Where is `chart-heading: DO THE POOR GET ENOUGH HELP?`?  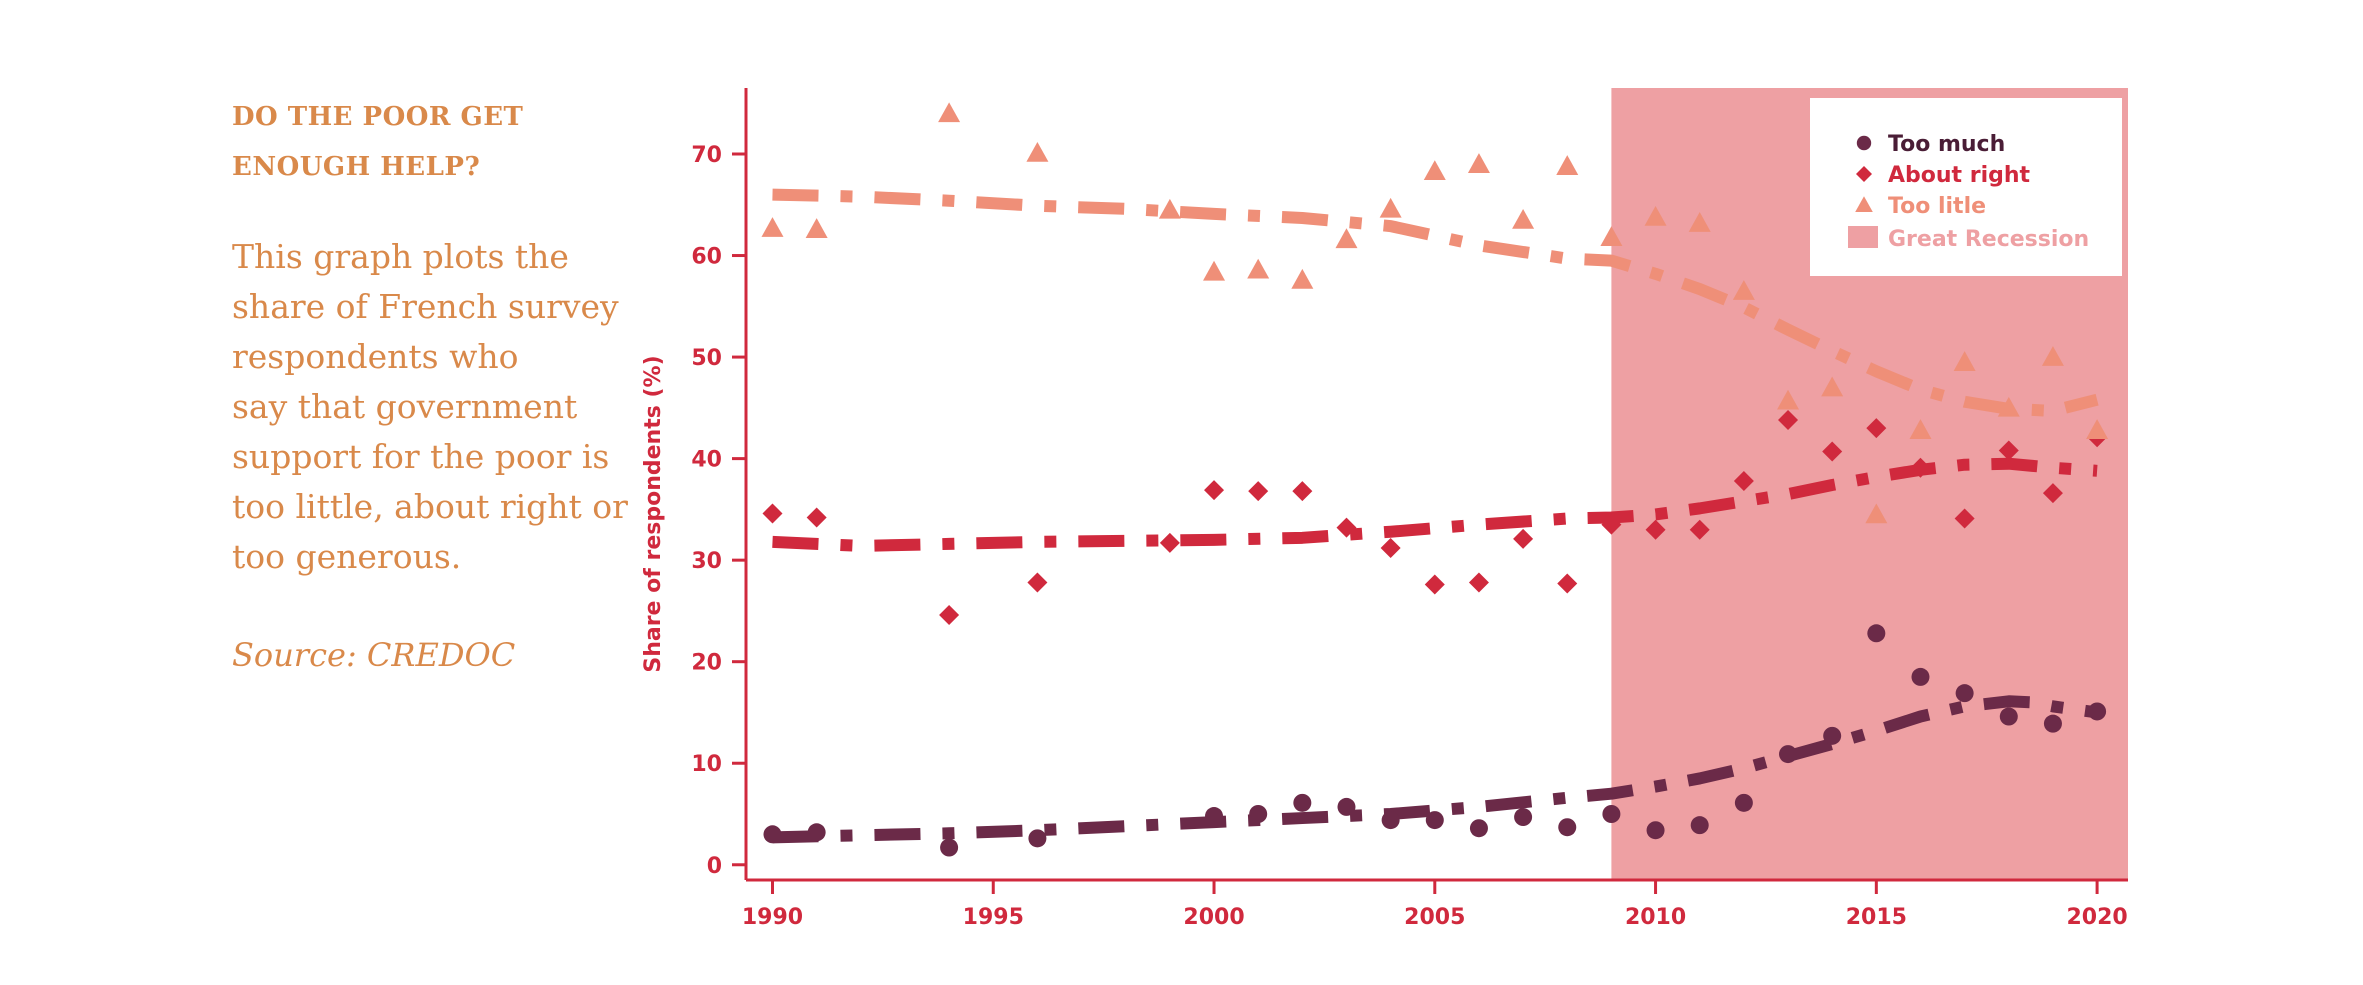
chart-heading: DO THE POOR GET ENOUGH HELP? is located at coordinates (432, 142).